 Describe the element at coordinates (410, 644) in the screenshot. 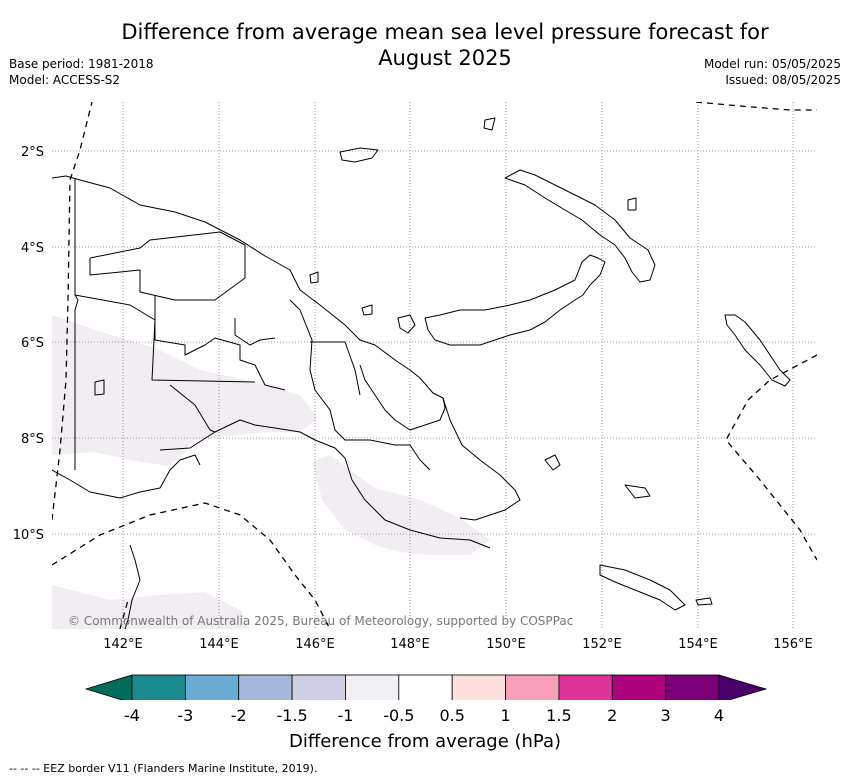

I see `lon-label-148e: 148°E` at that location.